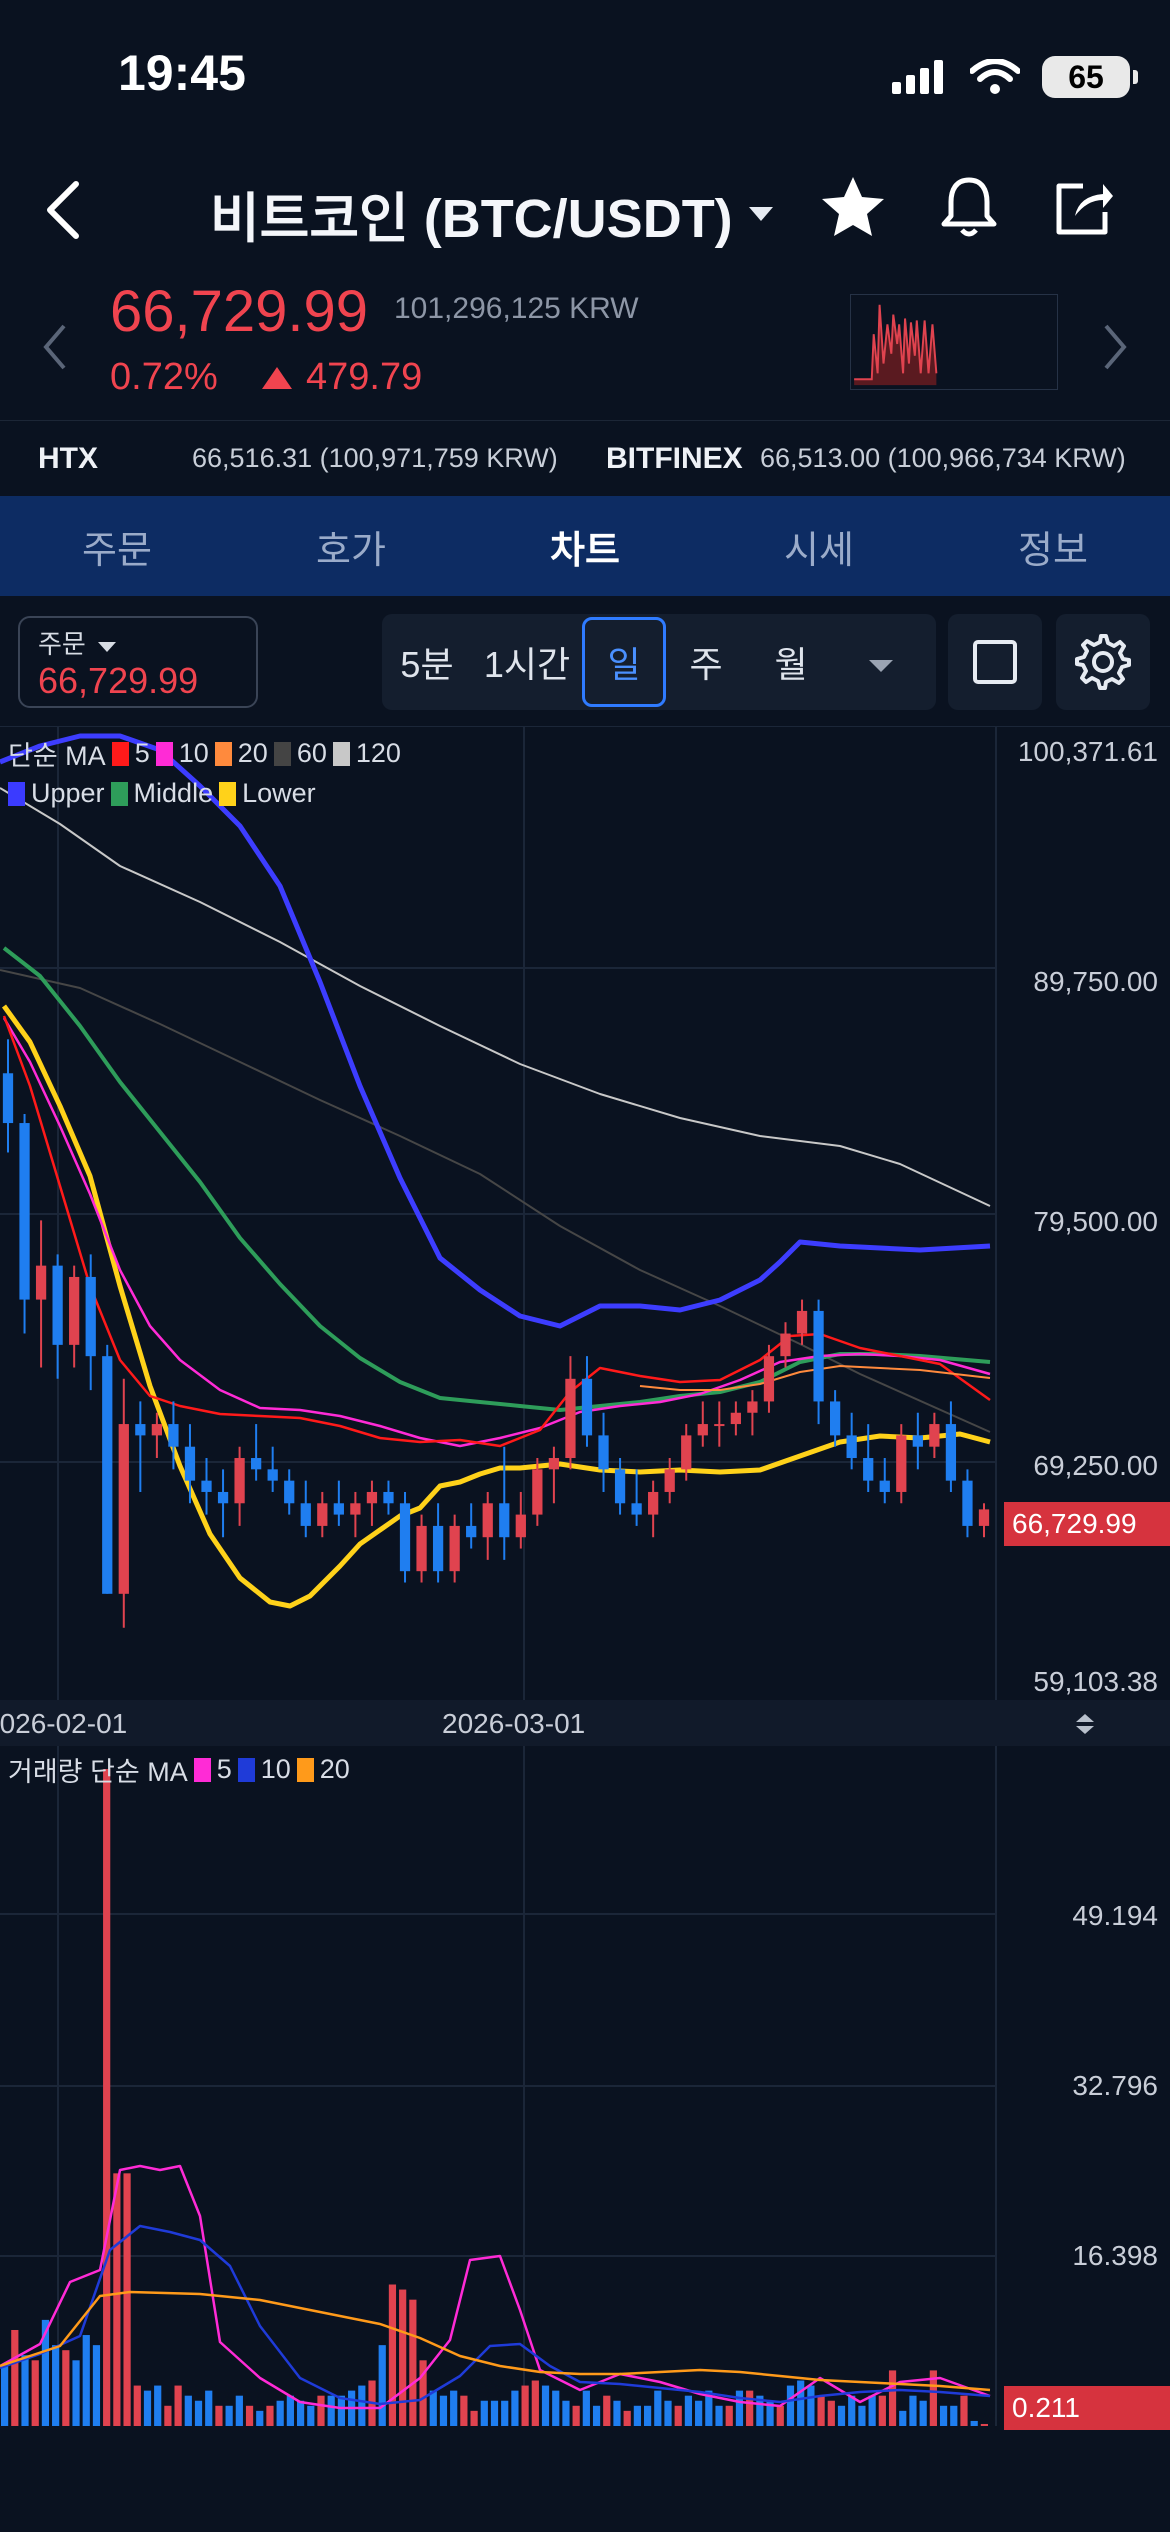 This screenshot has height=2532, width=1170. I want to click on vol-ma10-line, so click(495, 2315).